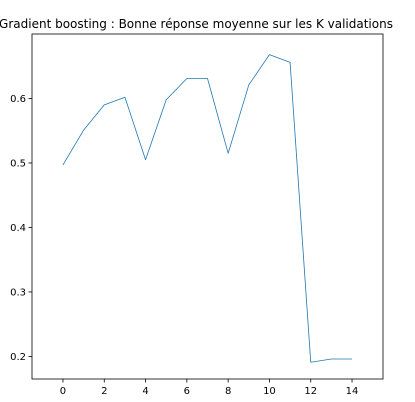 This screenshot has height=402, width=415. Describe the element at coordinates (18, 163) in the screenshot. I see `y-tick-label: 0.5` at that location.